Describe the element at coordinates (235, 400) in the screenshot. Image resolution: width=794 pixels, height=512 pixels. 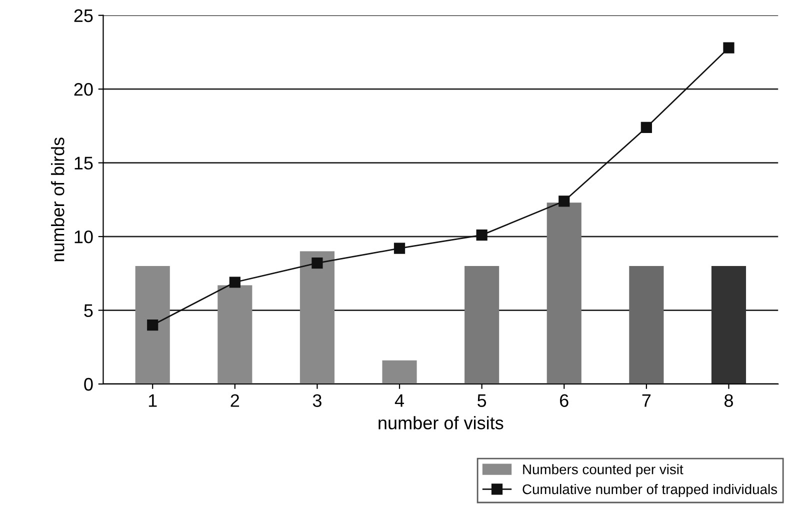
I see `x-tick-label: 2` at that location.